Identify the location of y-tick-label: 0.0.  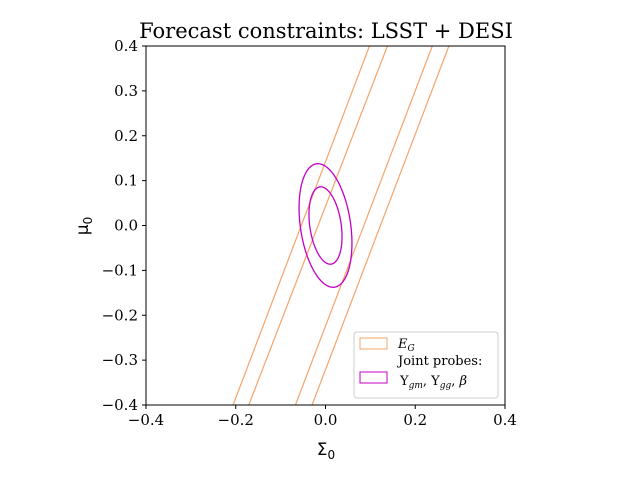
(126, 226).